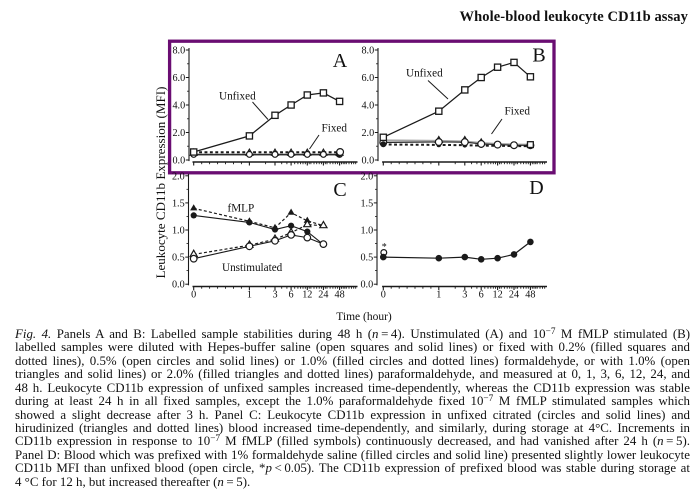  What do you see at coordinates (364, 317) in the screenshot?
I see `svg-text: Time (hour)` at bounding box center [364, 317].